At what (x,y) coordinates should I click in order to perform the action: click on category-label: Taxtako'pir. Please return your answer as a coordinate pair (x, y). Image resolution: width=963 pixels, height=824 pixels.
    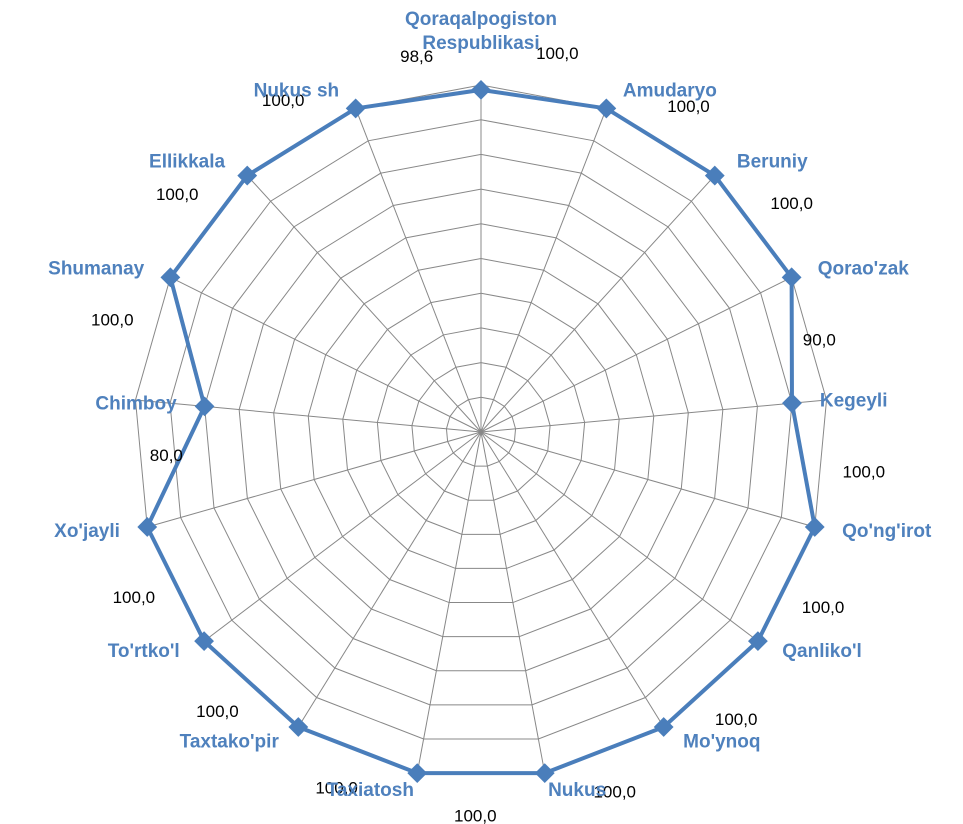
    Looking at the image, I should click on (230, 741).